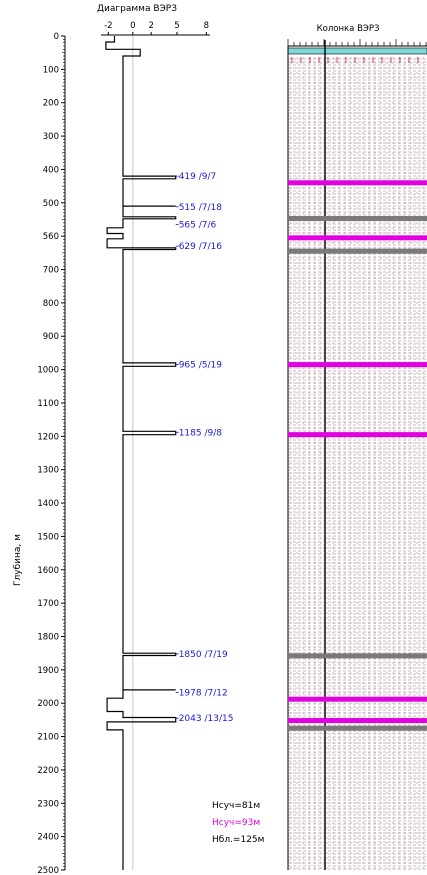 Image resolution: width=427 pixels, height=875 pixels. What do you see at coordinates (51, 204) in the screenshot?
I see `depth-tick-label: 500` at bounding box center [51, 204].